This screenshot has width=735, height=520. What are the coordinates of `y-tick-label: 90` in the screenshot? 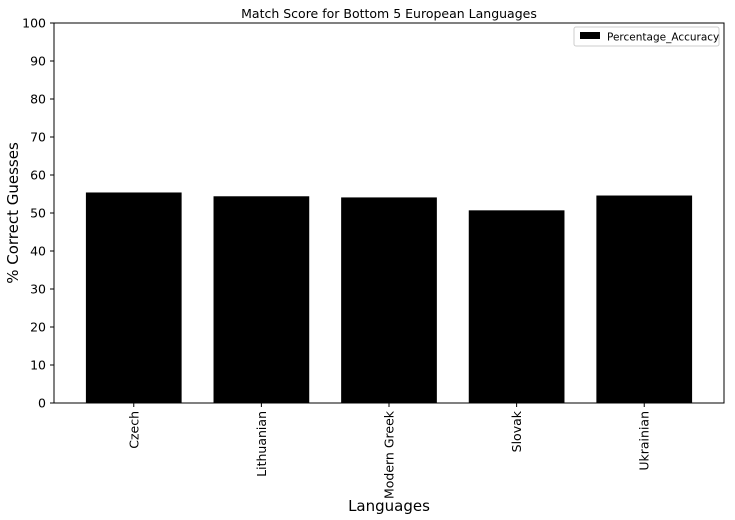 It's located at (38, 61).